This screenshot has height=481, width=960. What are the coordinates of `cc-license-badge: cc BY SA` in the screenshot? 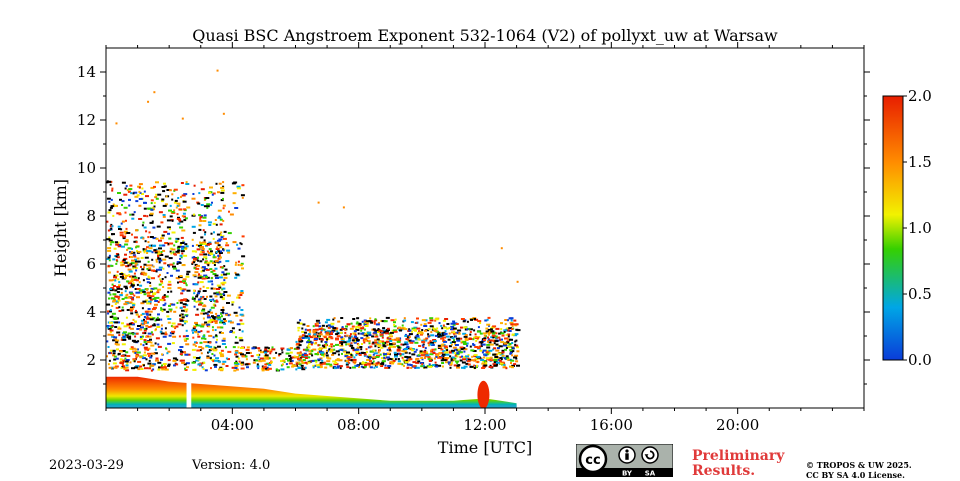 It's located at (624, 460).